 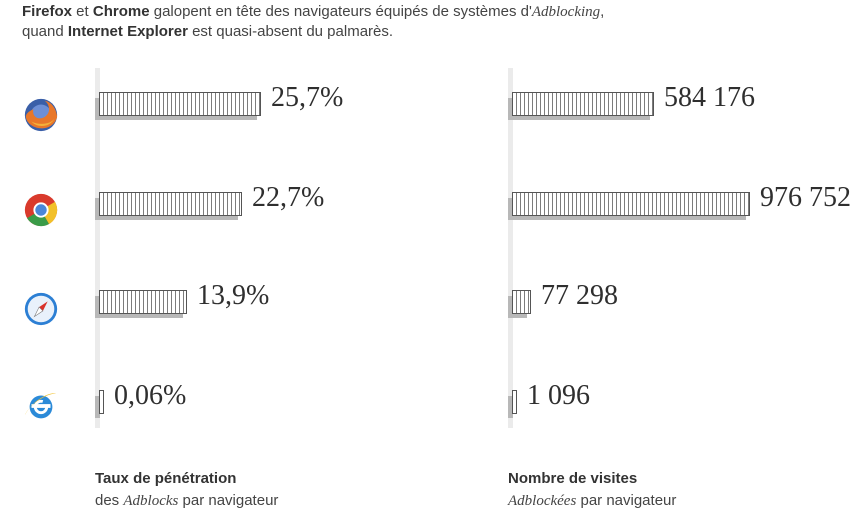 What do you see at coordinates (47, 11) in the screenshot?
I see `firefox-name: Firefox` at bounding box center [47, 11].